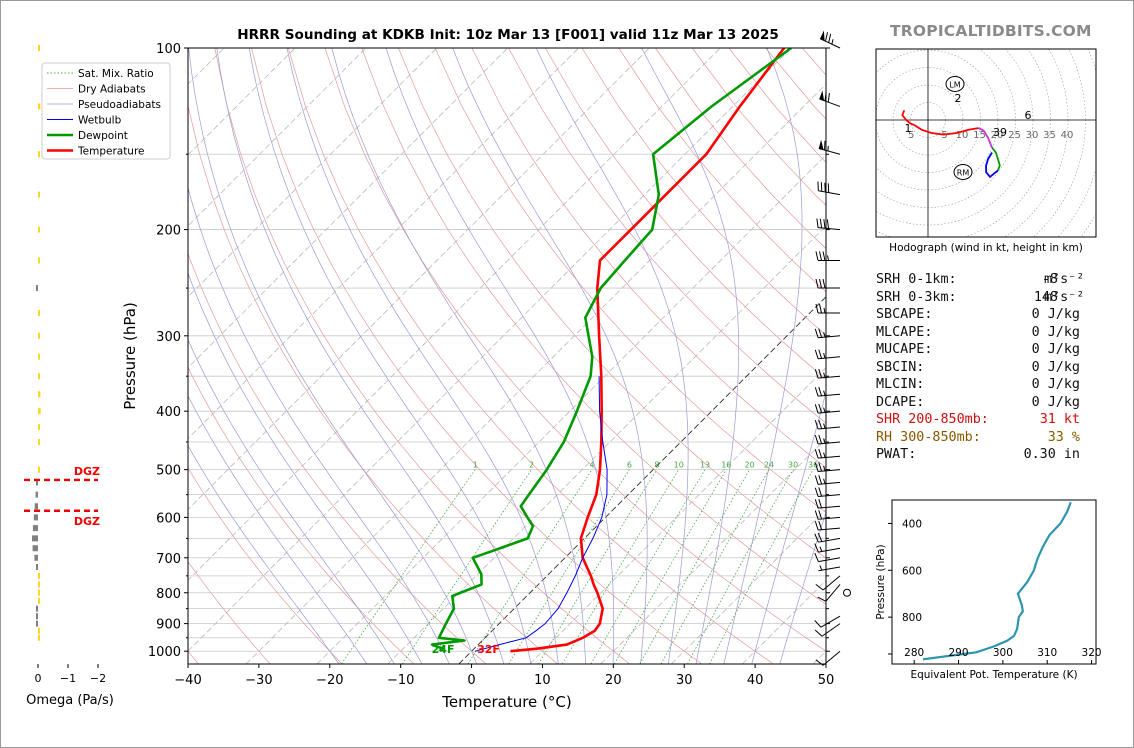 The image size is (1134, 748). What do you see at coordinates (531, 465) in the screenshot?
I see `mixing-ratio-label: 2` at bounding box center [531, 465].